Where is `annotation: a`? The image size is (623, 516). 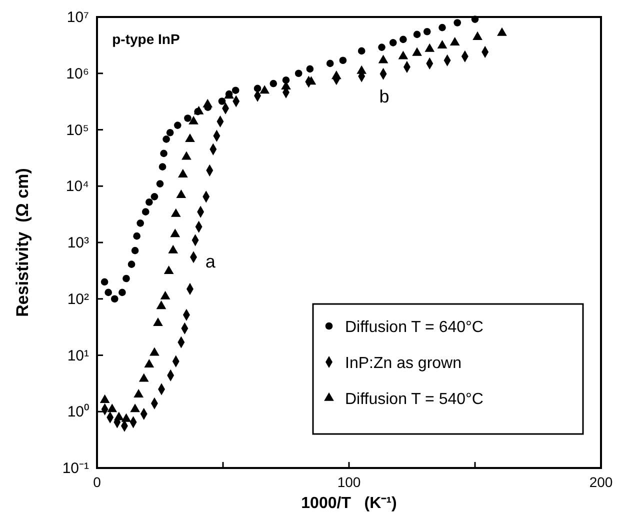
annotation: a is located at coordinates (210, 261).